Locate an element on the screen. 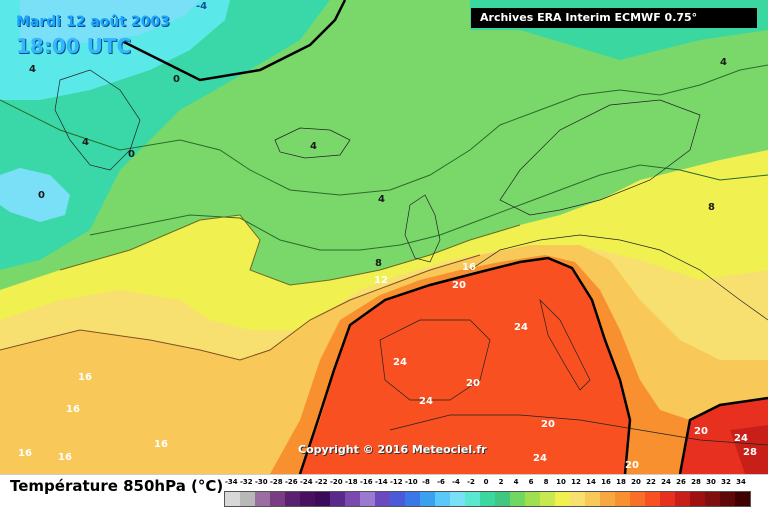 This screenshot has height=513, width=768. mainland-europe-coast is located at coordinates (618, 277).